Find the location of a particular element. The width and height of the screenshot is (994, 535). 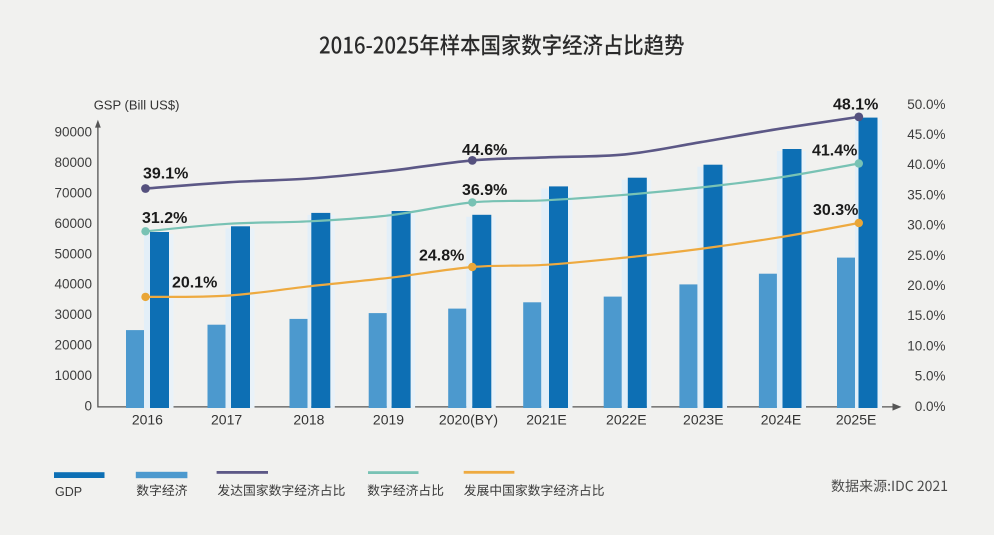

svg-text: 5.0% is located at coordinates (930, 376).